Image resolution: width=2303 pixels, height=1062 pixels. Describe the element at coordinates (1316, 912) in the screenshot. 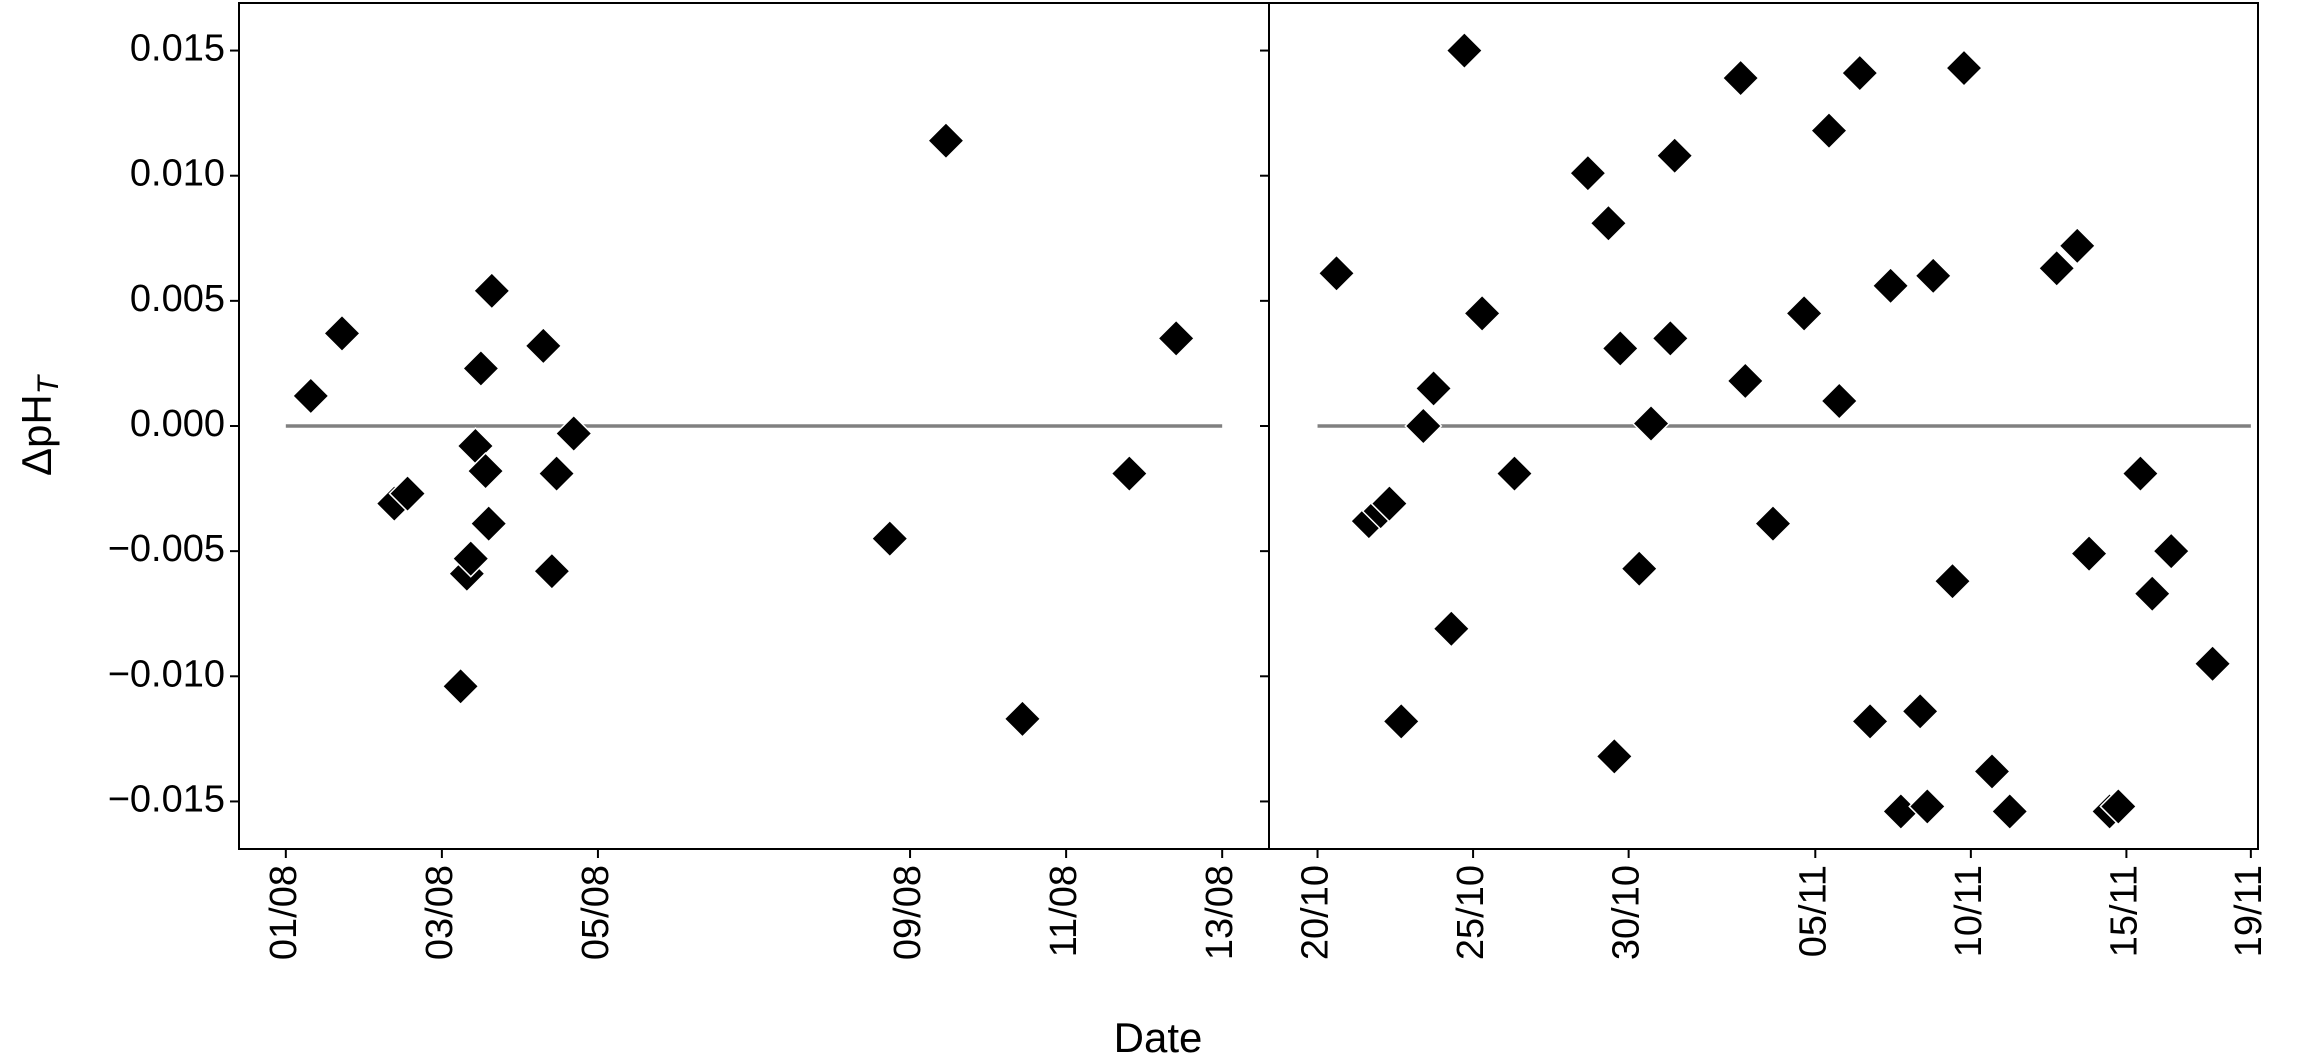

I see `x-tick-label: 20/10` at that location.